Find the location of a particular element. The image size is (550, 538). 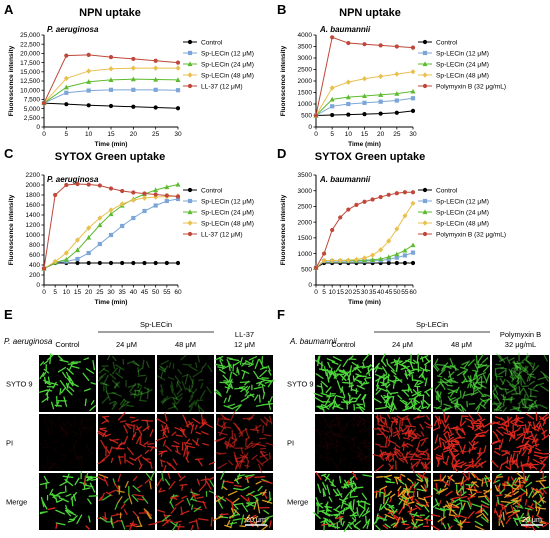

x-tick-label: 15 is located at coordinates (365, 134).